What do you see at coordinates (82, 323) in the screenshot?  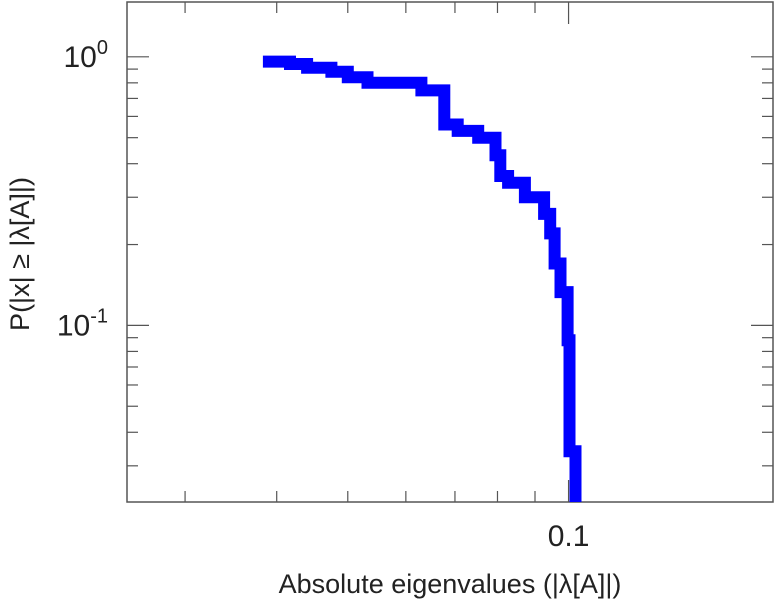 I see `y-tick-label: 10⁻¹` at bounding box center [82, 323].